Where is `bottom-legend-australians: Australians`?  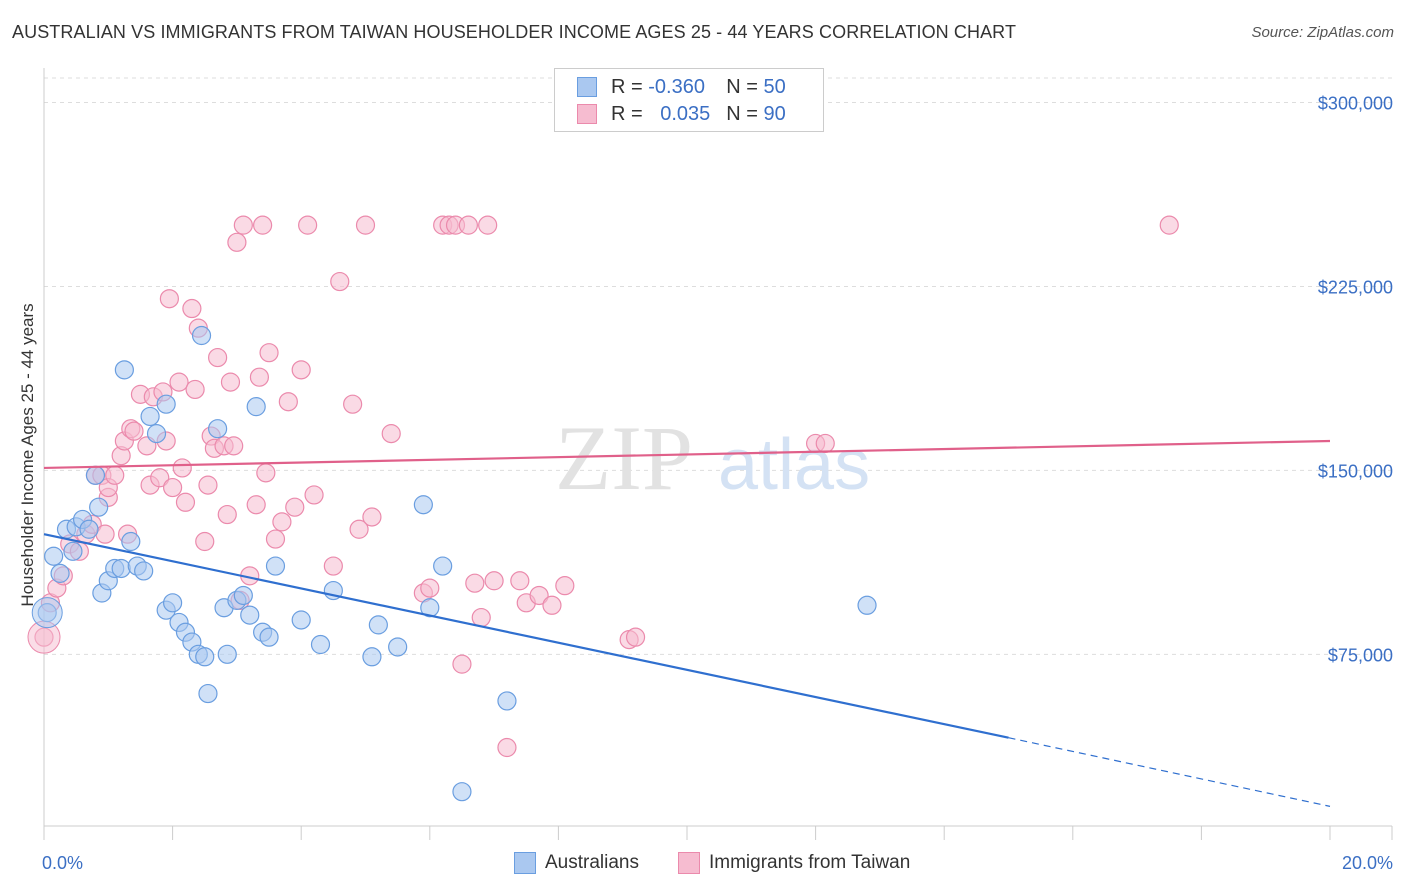 bottom-legend-australians: Australians is located at coordinates (576, 863).